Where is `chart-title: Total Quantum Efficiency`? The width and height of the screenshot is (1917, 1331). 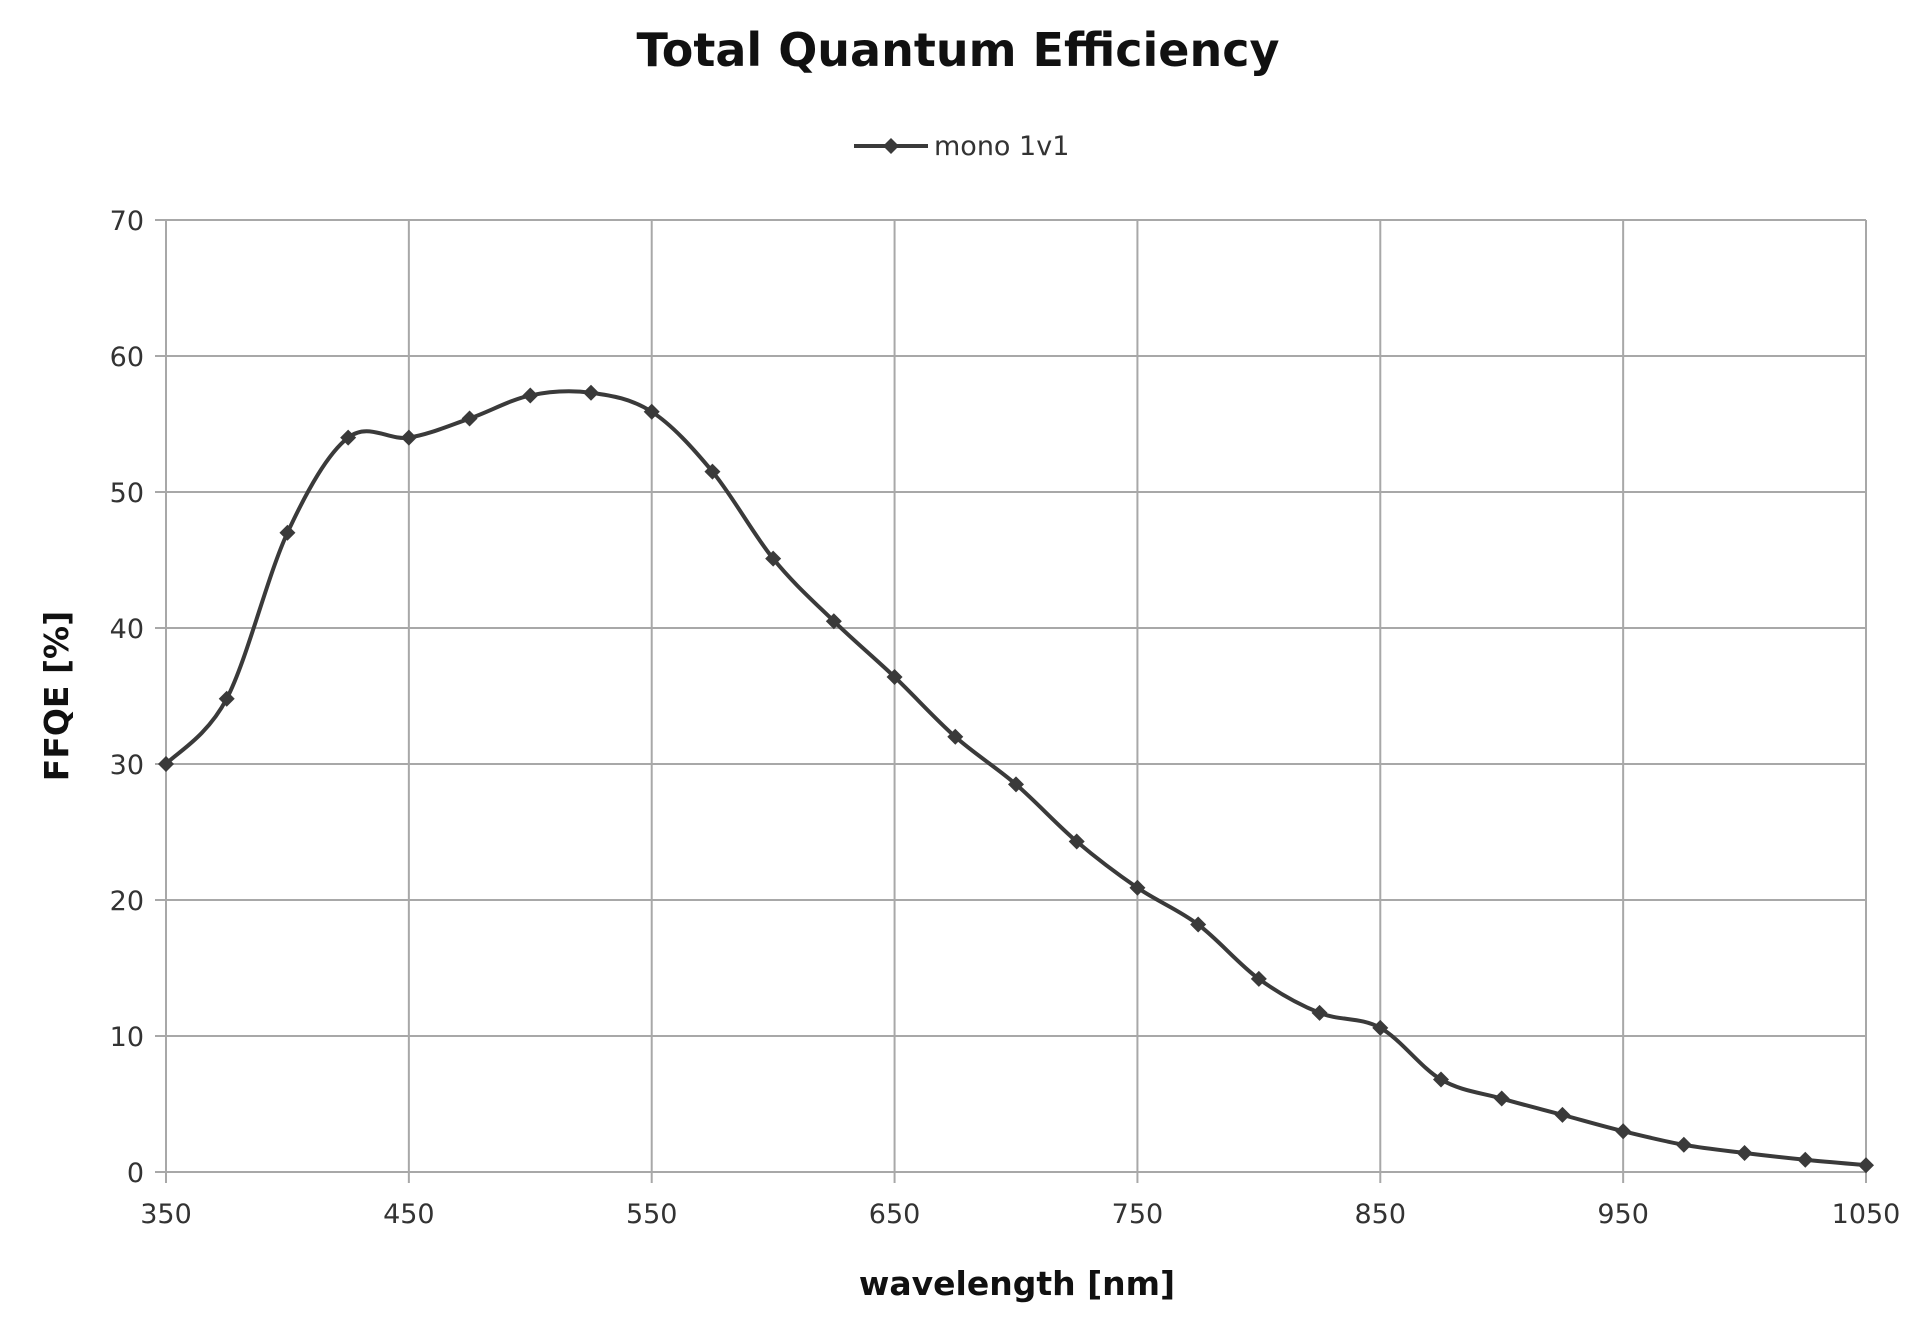 chart-title: Total Quantum Efficiency is located at coordinates (958, 50).